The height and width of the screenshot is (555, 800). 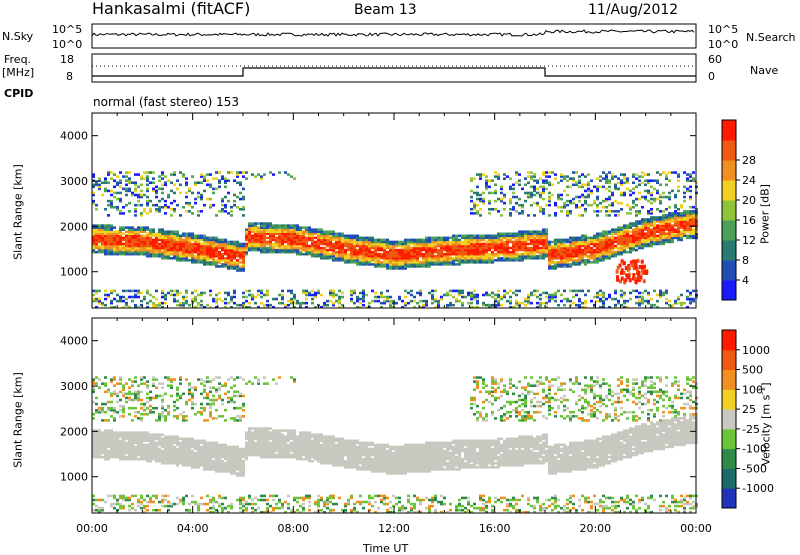 I want to click on colorbar-0-tick-2: 12, so click(x=749, y=240).